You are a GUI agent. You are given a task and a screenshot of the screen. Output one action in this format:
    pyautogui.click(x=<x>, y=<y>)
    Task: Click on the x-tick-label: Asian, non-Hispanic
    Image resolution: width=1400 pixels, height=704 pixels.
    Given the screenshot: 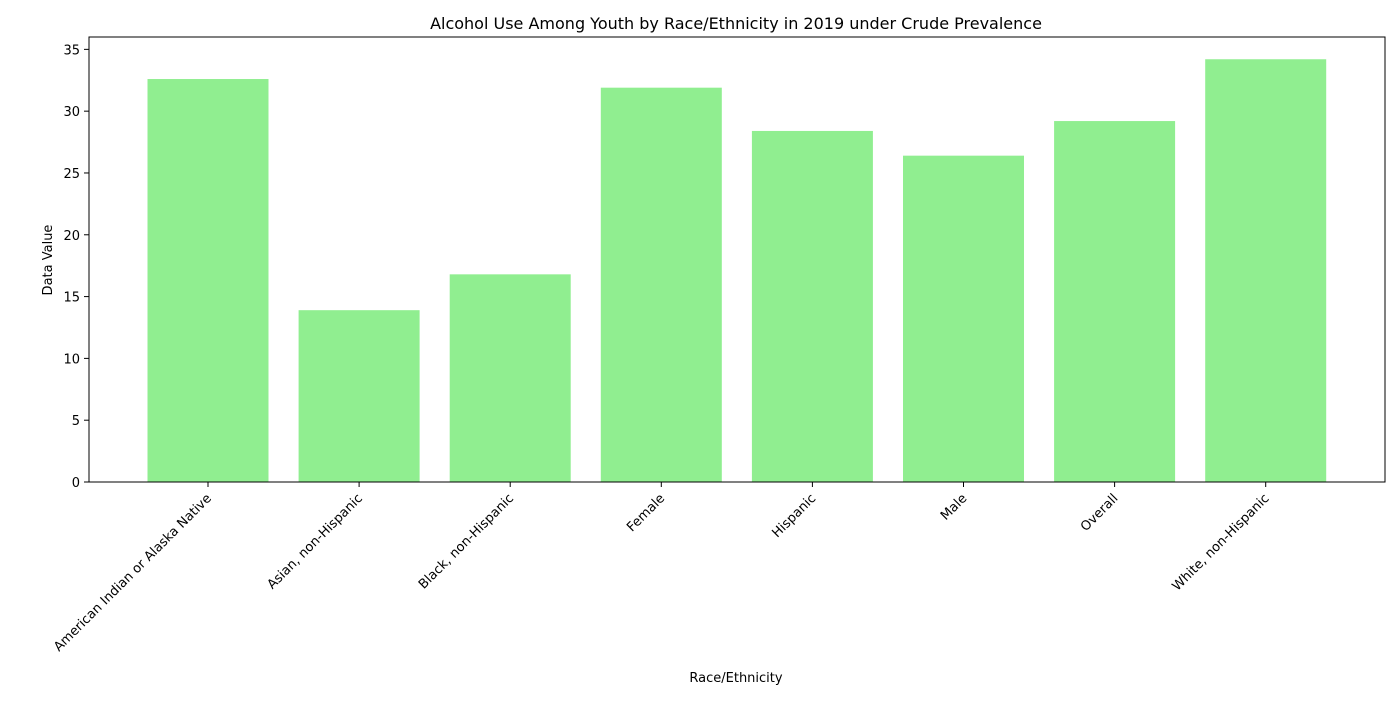 What is the action you would take?
    pyautogui.click(x=315, y=541)
    